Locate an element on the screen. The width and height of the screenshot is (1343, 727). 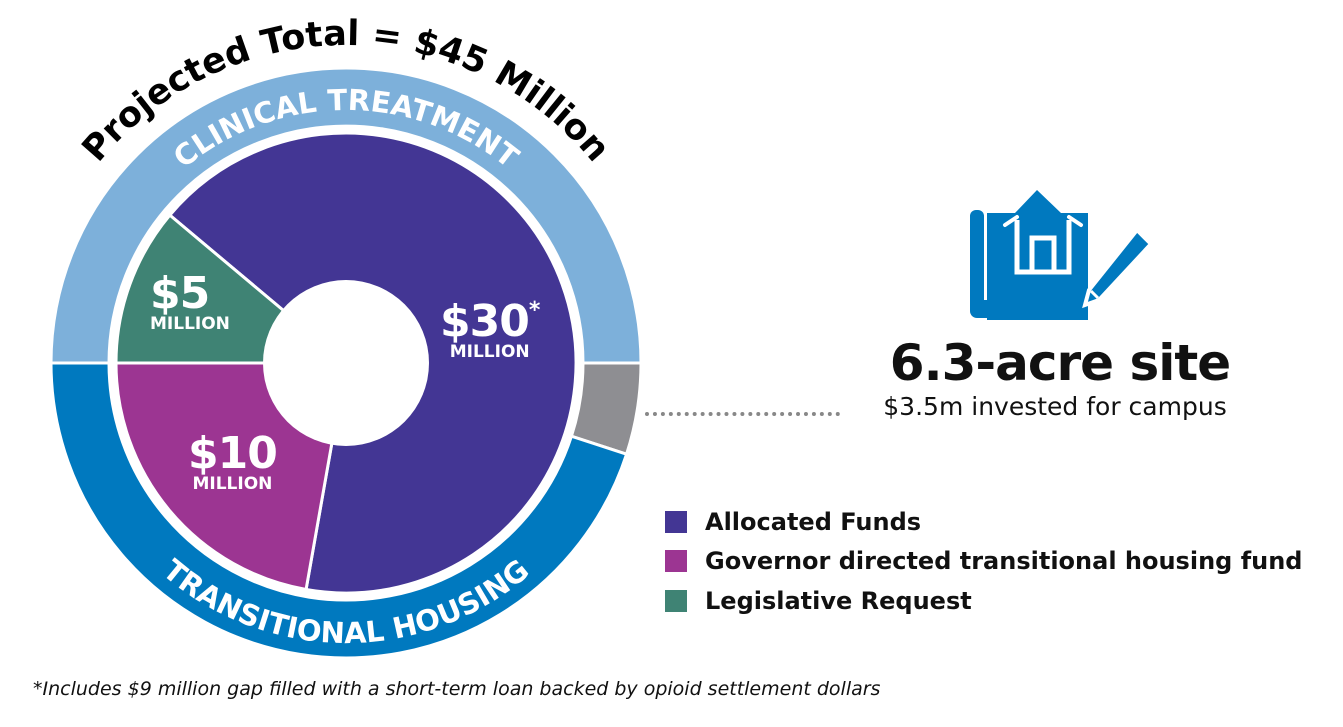
legend-label: Allocated Funds is located at coordinates (813, 522).